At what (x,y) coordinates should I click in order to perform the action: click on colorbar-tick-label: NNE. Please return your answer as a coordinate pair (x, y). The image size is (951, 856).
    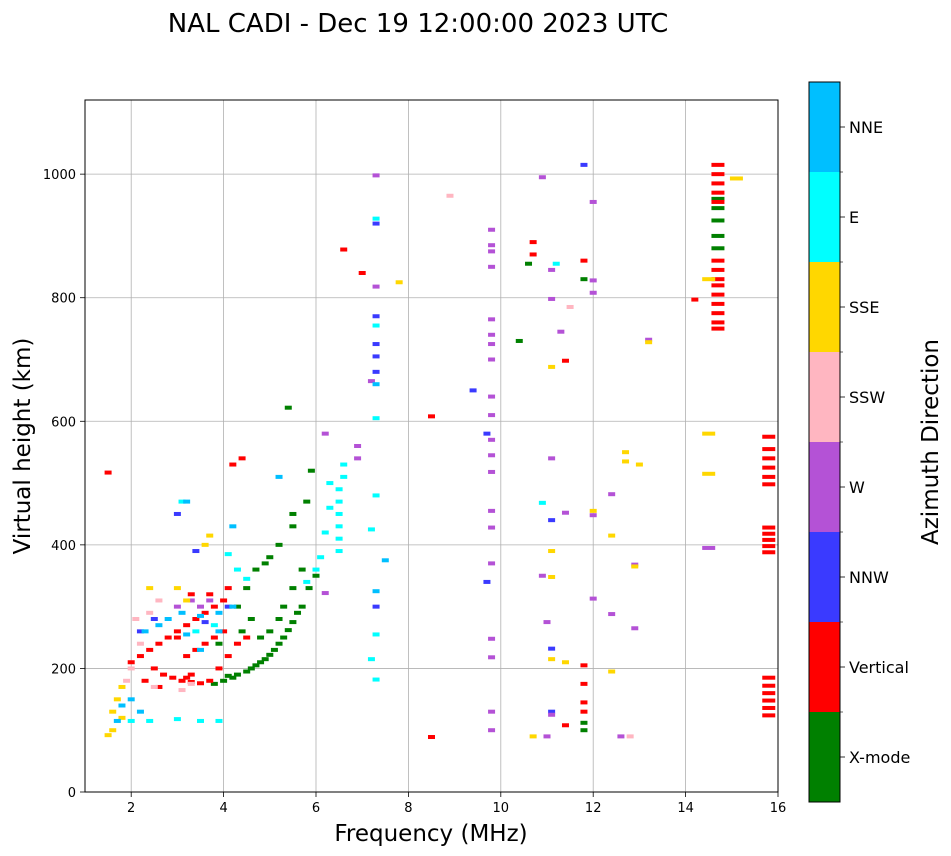
    Looking at the image, I should click on (866, 127).